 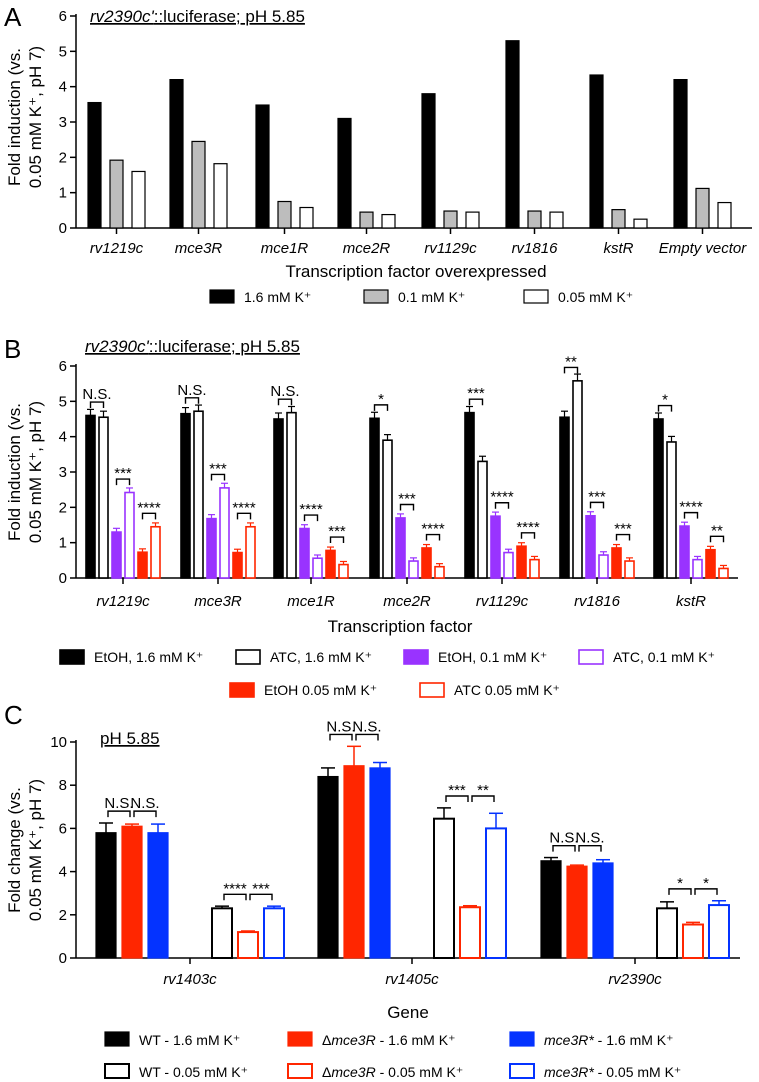 What do you see at coordinates (569, 1072) in the screenshot?
I see `legend-label-mce3r-0-05-mm-k-gene: mce3R*` at bounding box center [569, 1072].